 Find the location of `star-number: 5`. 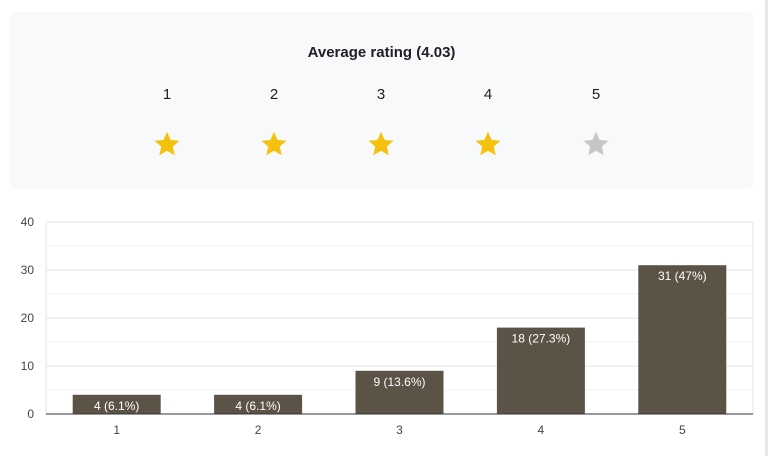

star-number: 5 is located at coordinates (596, 94).